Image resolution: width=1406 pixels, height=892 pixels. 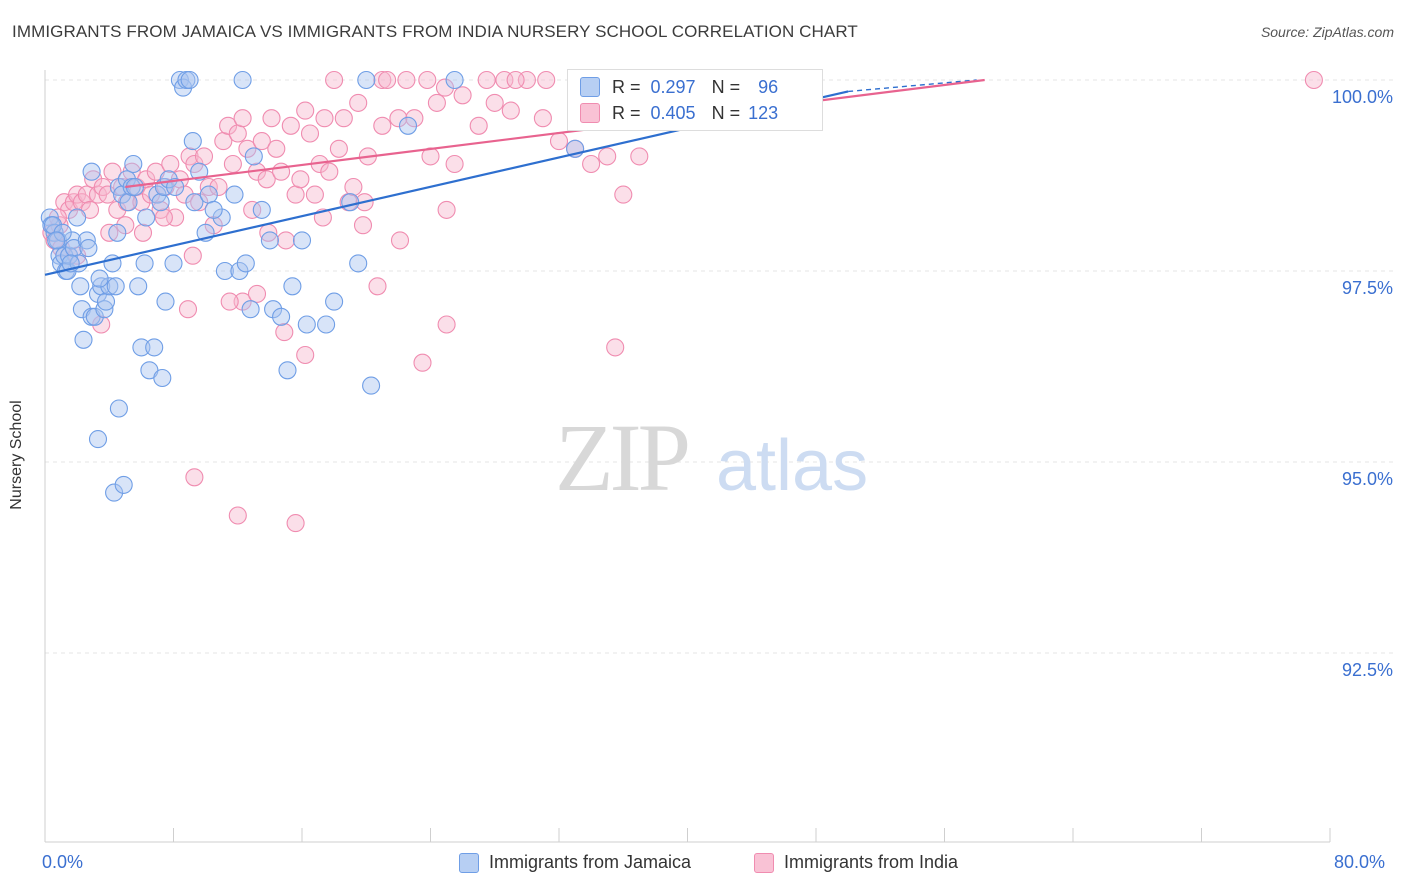 I want to click on legend-item-india: Immigrants from India, so click(x=856, y=862).